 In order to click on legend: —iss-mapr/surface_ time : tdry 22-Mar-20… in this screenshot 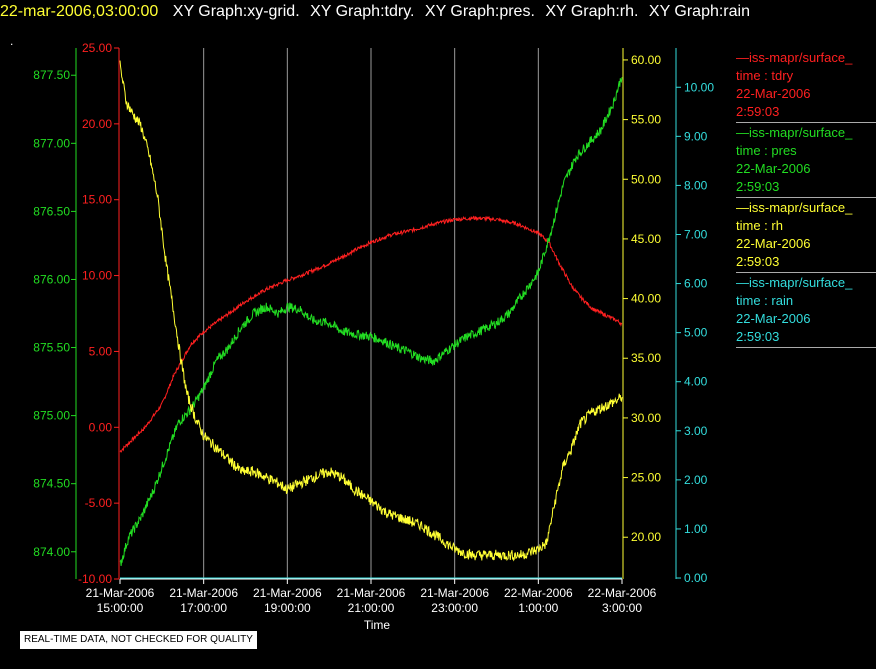, I will do `click(806, 199)`.